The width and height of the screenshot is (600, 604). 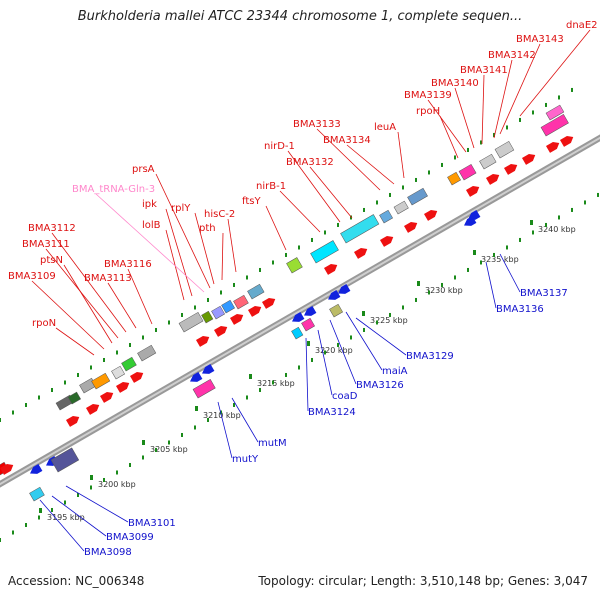 What do you see at coordinates (582, 25) in the screenshot?
I see `gene-label: dnaE2` at bounding box center [582, 25].